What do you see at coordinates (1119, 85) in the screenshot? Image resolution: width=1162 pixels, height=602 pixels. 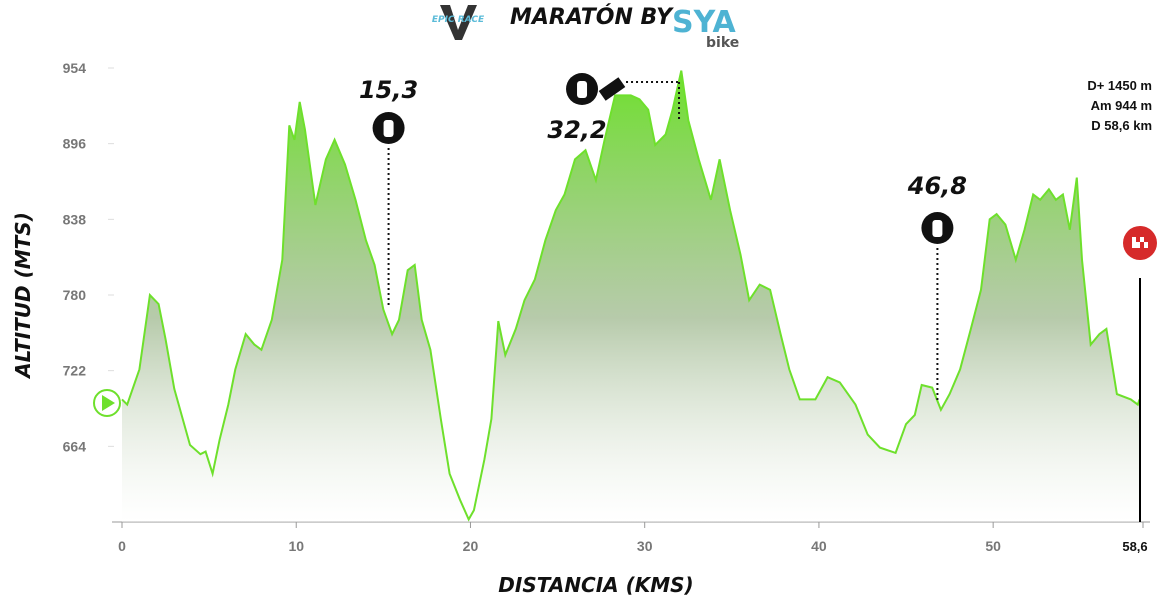 I see `stat: D+ 1450 m` at bounding box center [1119, 85].